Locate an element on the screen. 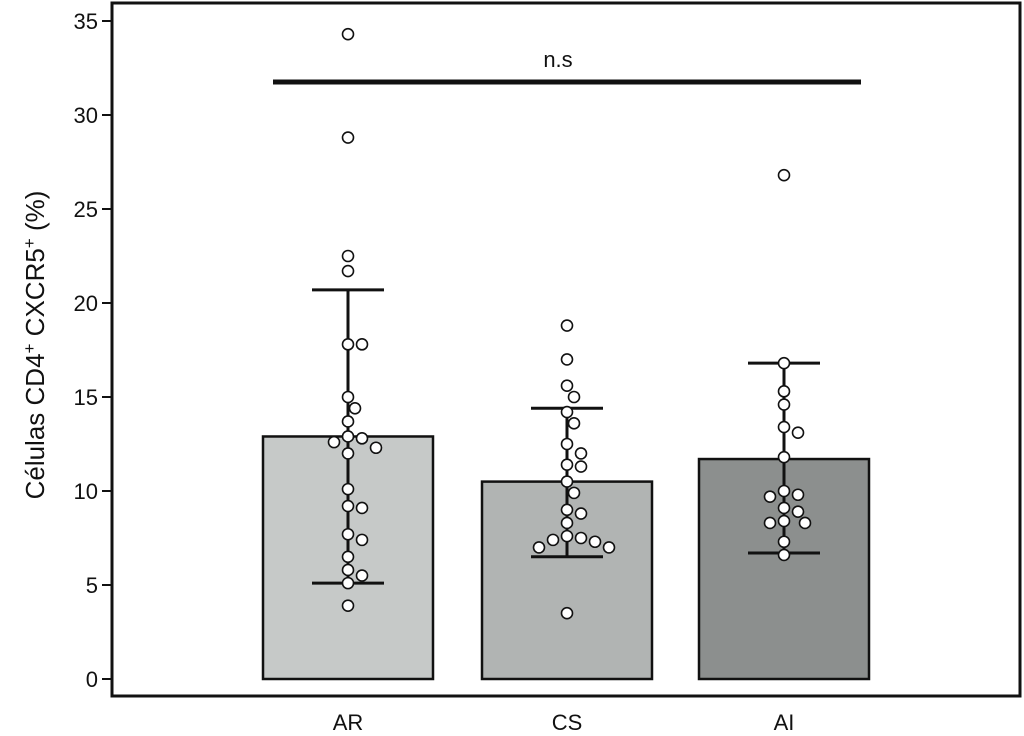  x-axis-labels: AR CS AI is located at coordinates (564, 722).